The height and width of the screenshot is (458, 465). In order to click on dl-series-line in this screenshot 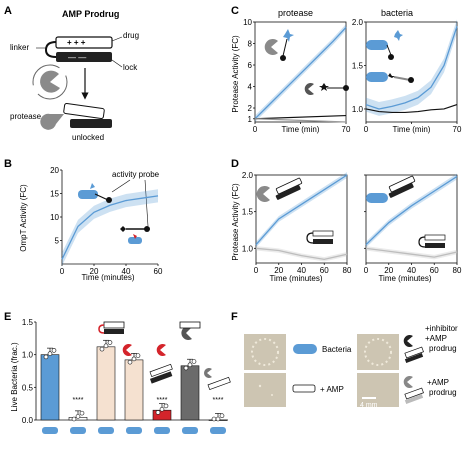, I will do `click(301, 210)`.